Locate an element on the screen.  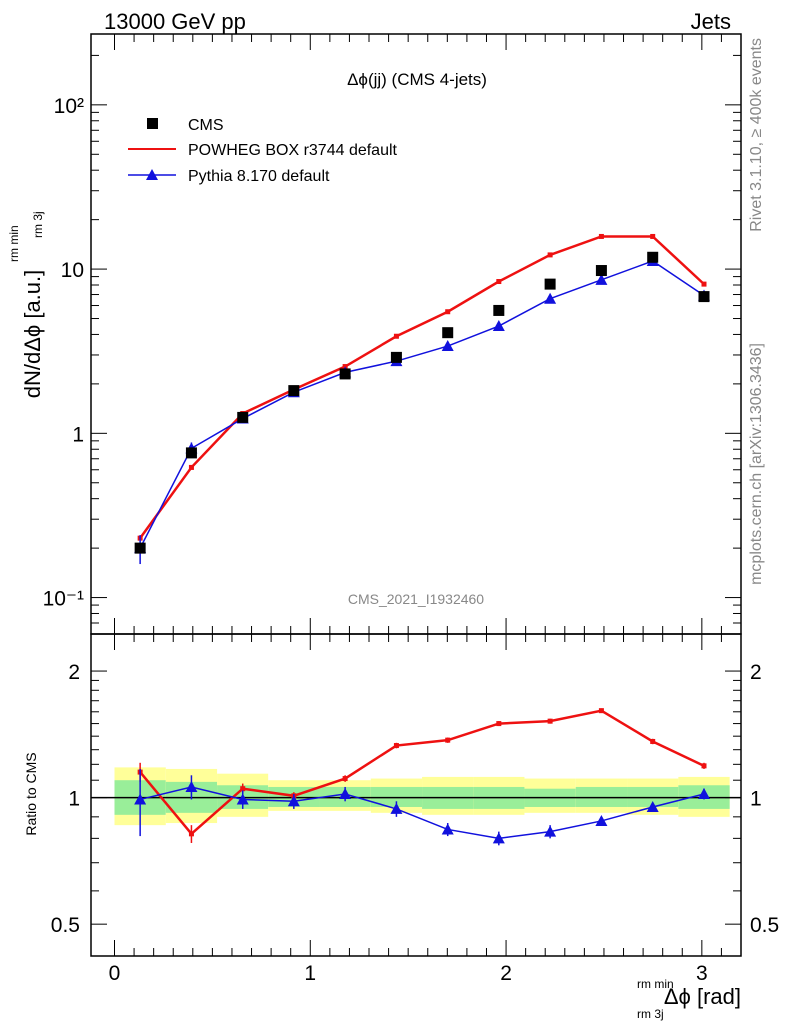
legend-label-cms: CMS is located at coordinates (206, 125).